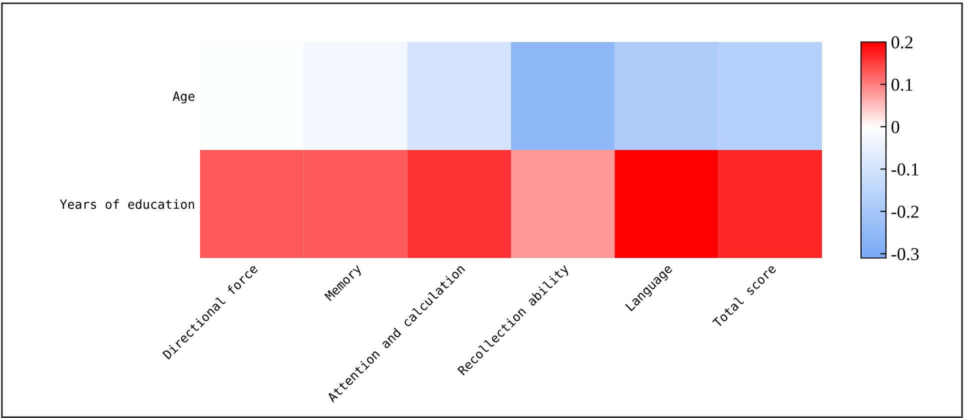 This screenshot has width=964, height=418. Describe the element at coordinates (183, 98) in the screenshot. I see `y-tick-label: Age` at that location.